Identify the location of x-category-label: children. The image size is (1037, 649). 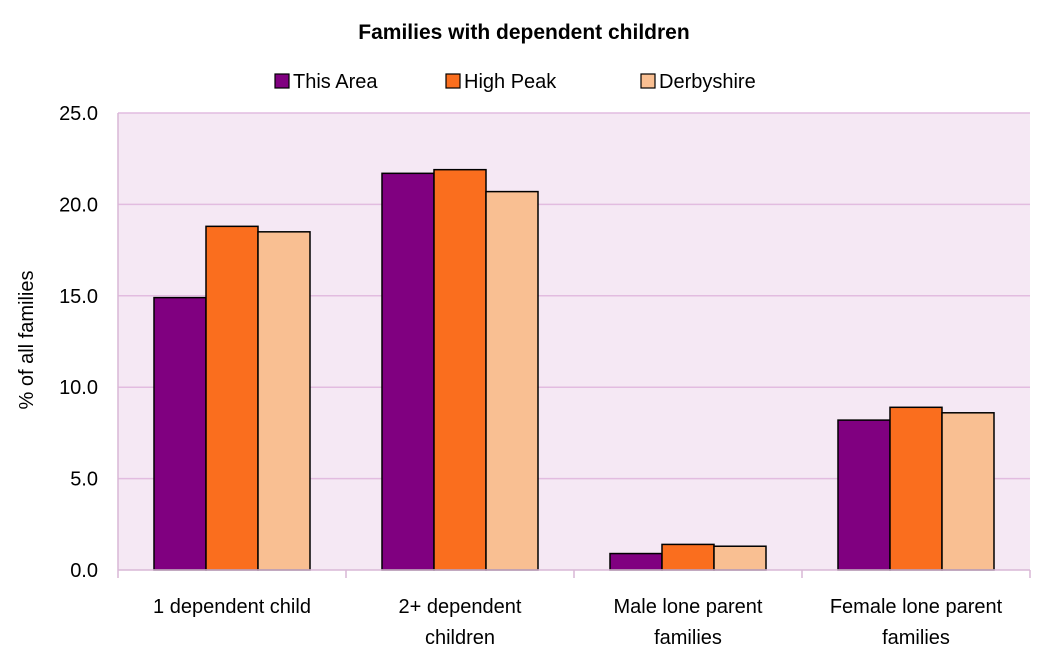
(460, 635).